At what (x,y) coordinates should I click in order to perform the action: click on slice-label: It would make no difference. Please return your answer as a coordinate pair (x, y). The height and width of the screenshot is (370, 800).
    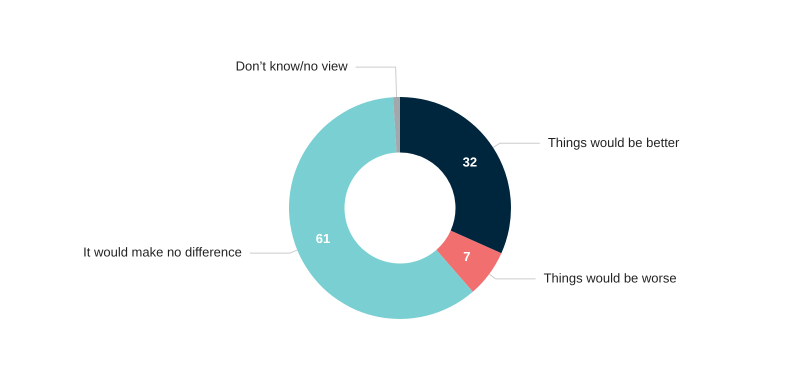
    Looking at the image, I should click on (162, 252).